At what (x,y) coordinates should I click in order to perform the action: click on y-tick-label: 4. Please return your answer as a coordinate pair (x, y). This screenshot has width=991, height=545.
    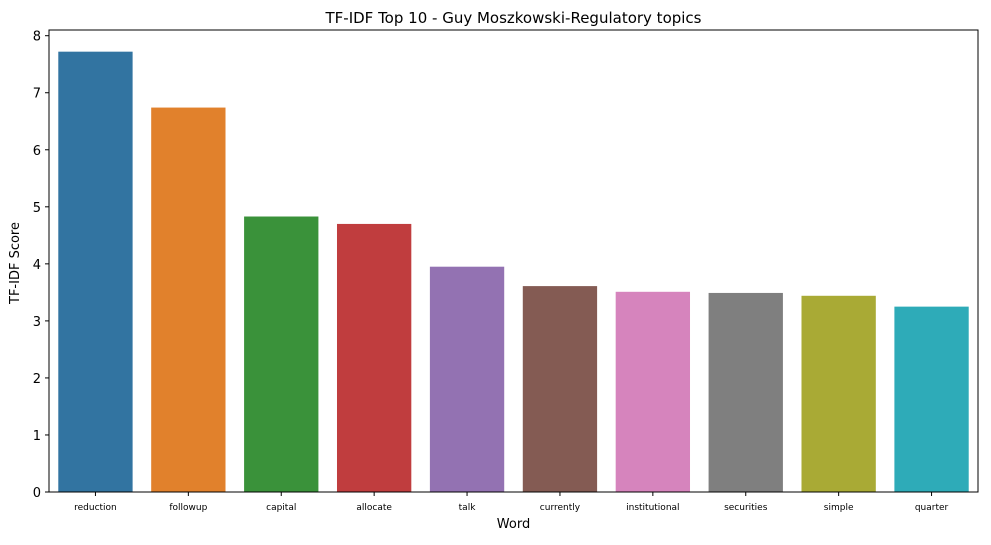
    Looking at the image, I should click on (37, 265).